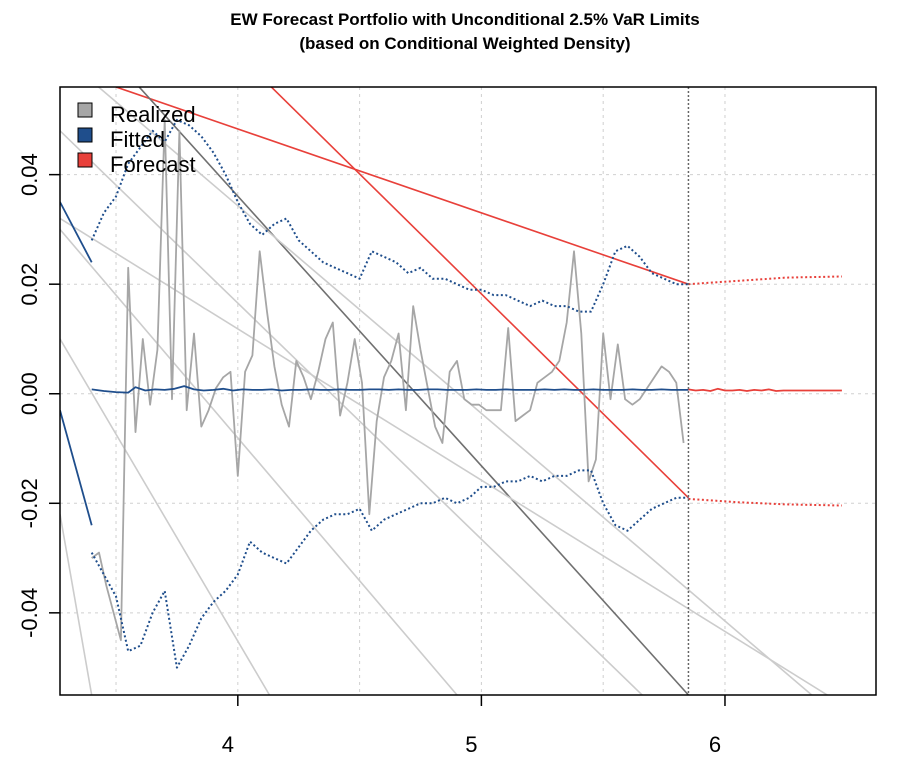  Describe the element at coordinates (471, 744) in the screenshot. I see `x-tick-label-1: 5` at that location.